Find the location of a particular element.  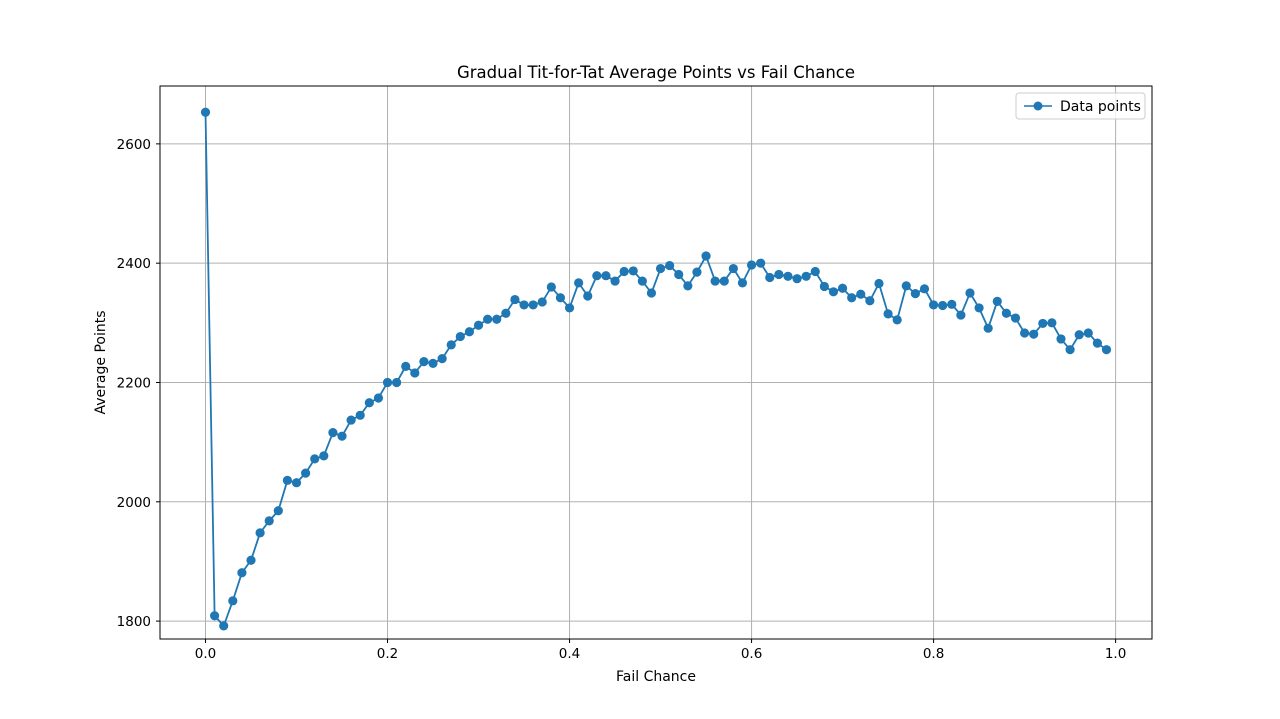

x-tick-label: 0.2 is located at coordinates (387, 654).